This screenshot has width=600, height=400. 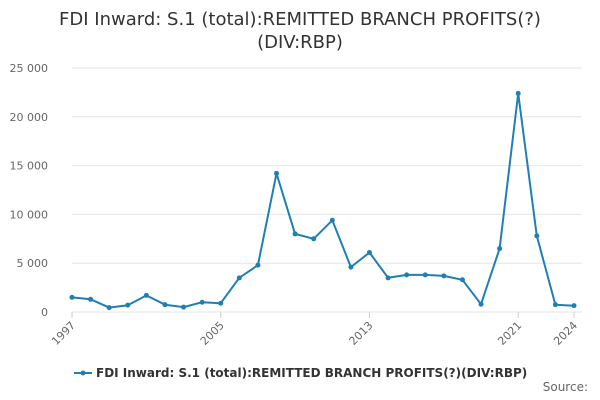 What do you see at coordinates (565, 387) in the screenshot?
I see `source-credit: Source:` at bounding box center [565, 387].